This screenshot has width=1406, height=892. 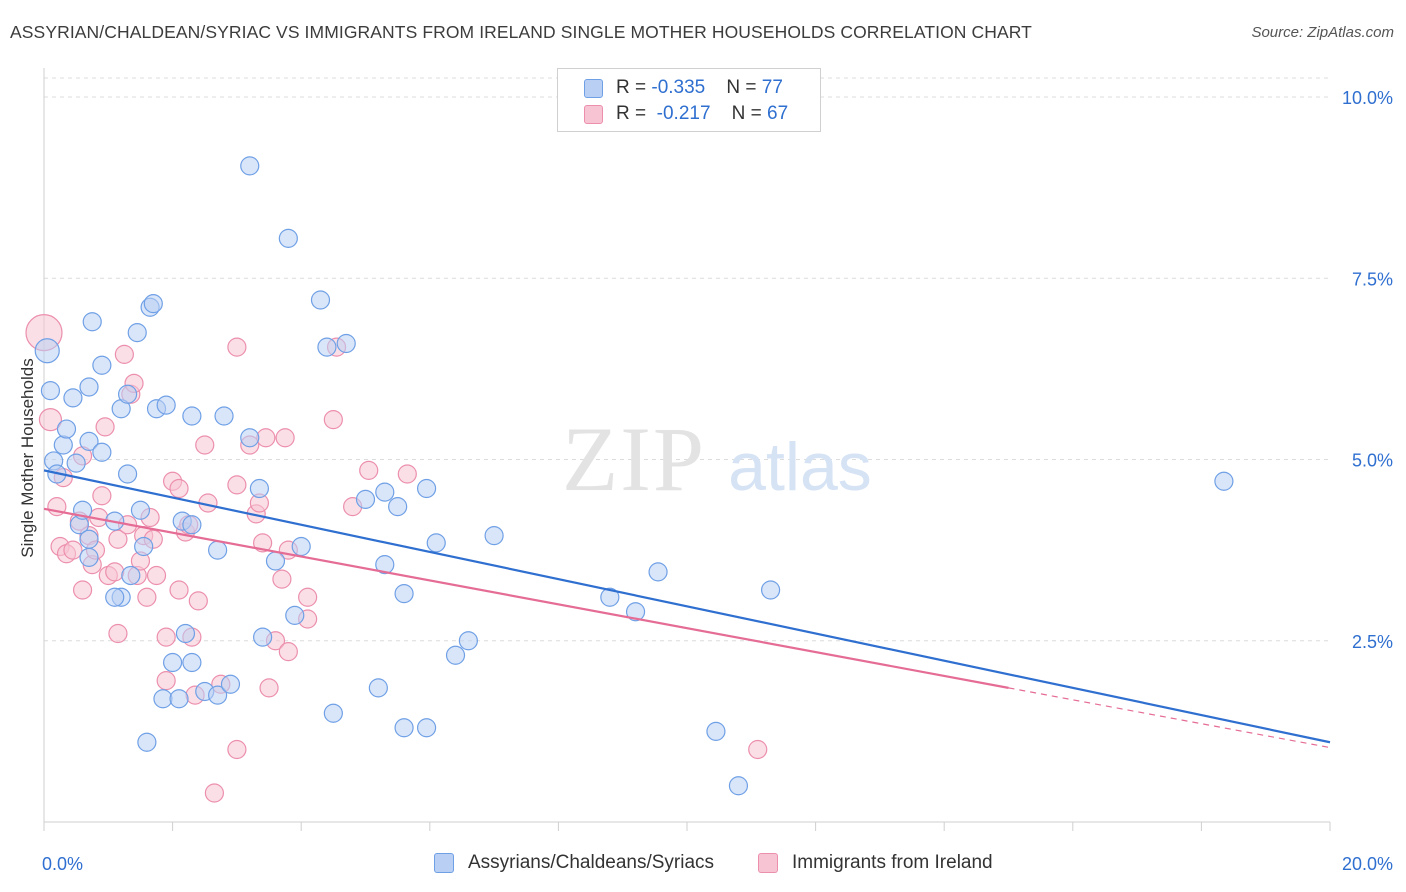 I want to click on watermark: ZIP atlas, so click(x=717, y=459).